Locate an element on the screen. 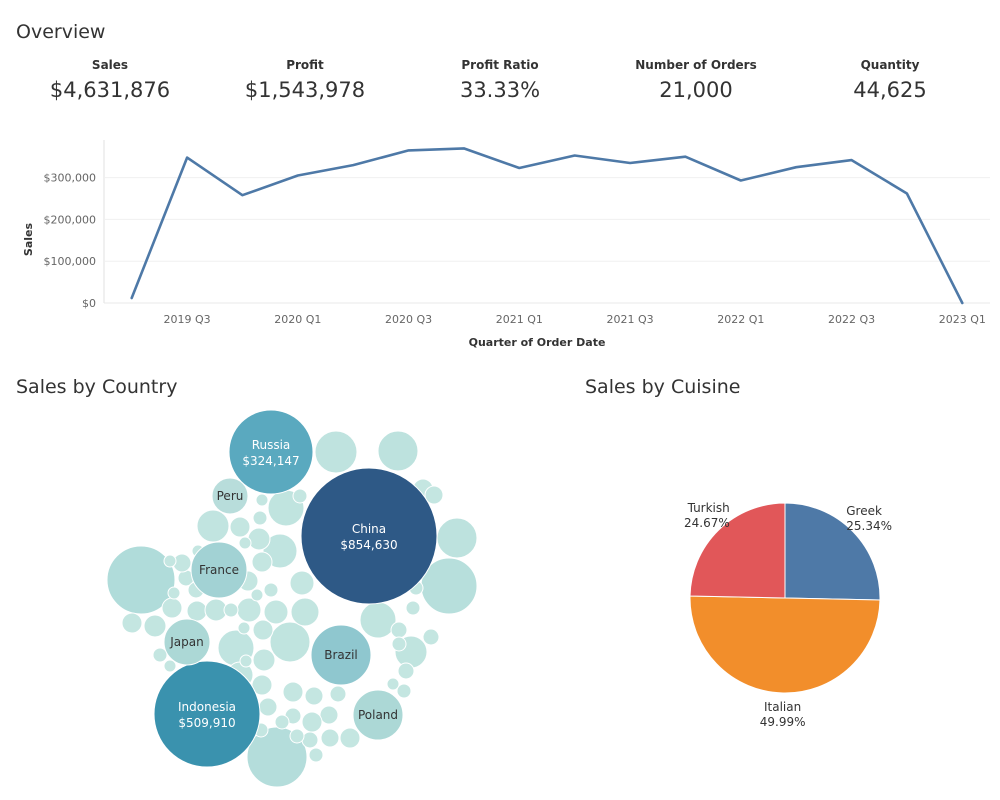  country-bubble-france is located at coordinates (219, 570).